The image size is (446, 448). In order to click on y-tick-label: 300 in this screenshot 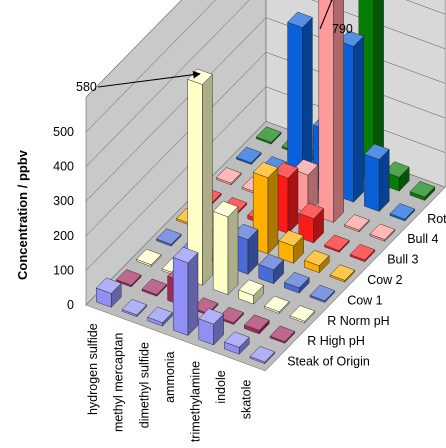, I will do `click(63, 201)`.